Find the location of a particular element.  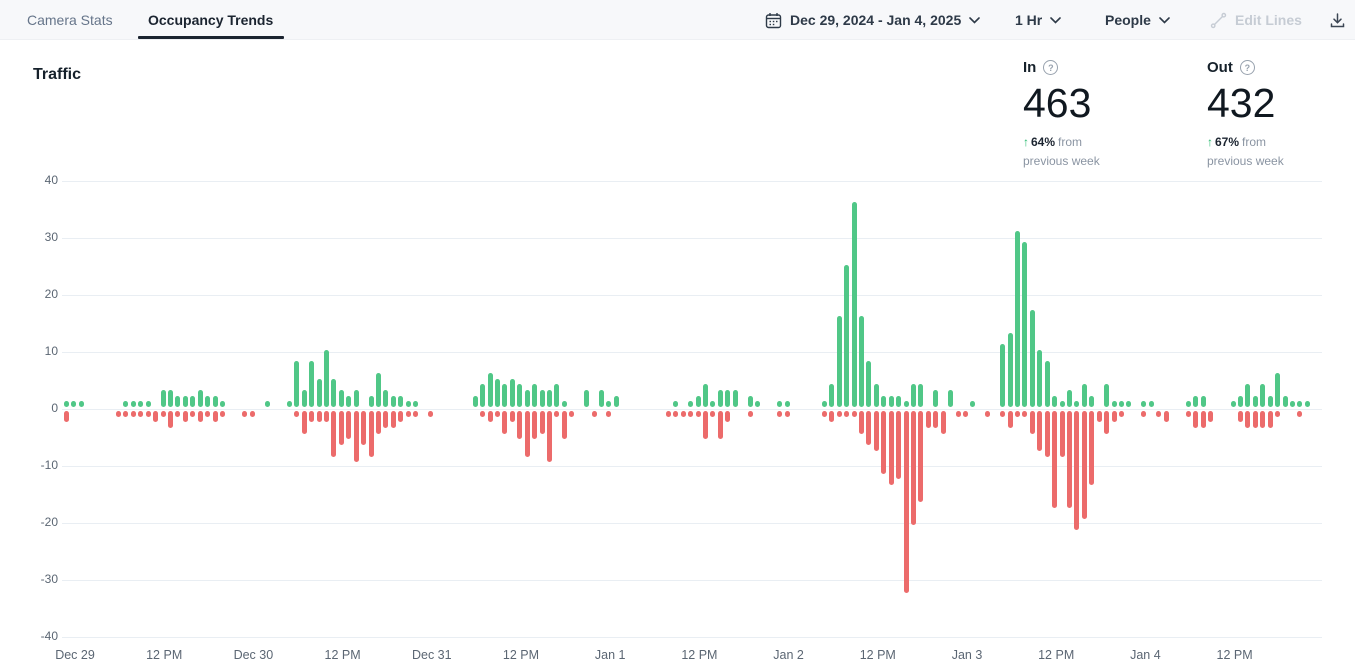

download-button is located at coordinates (1337, 20).